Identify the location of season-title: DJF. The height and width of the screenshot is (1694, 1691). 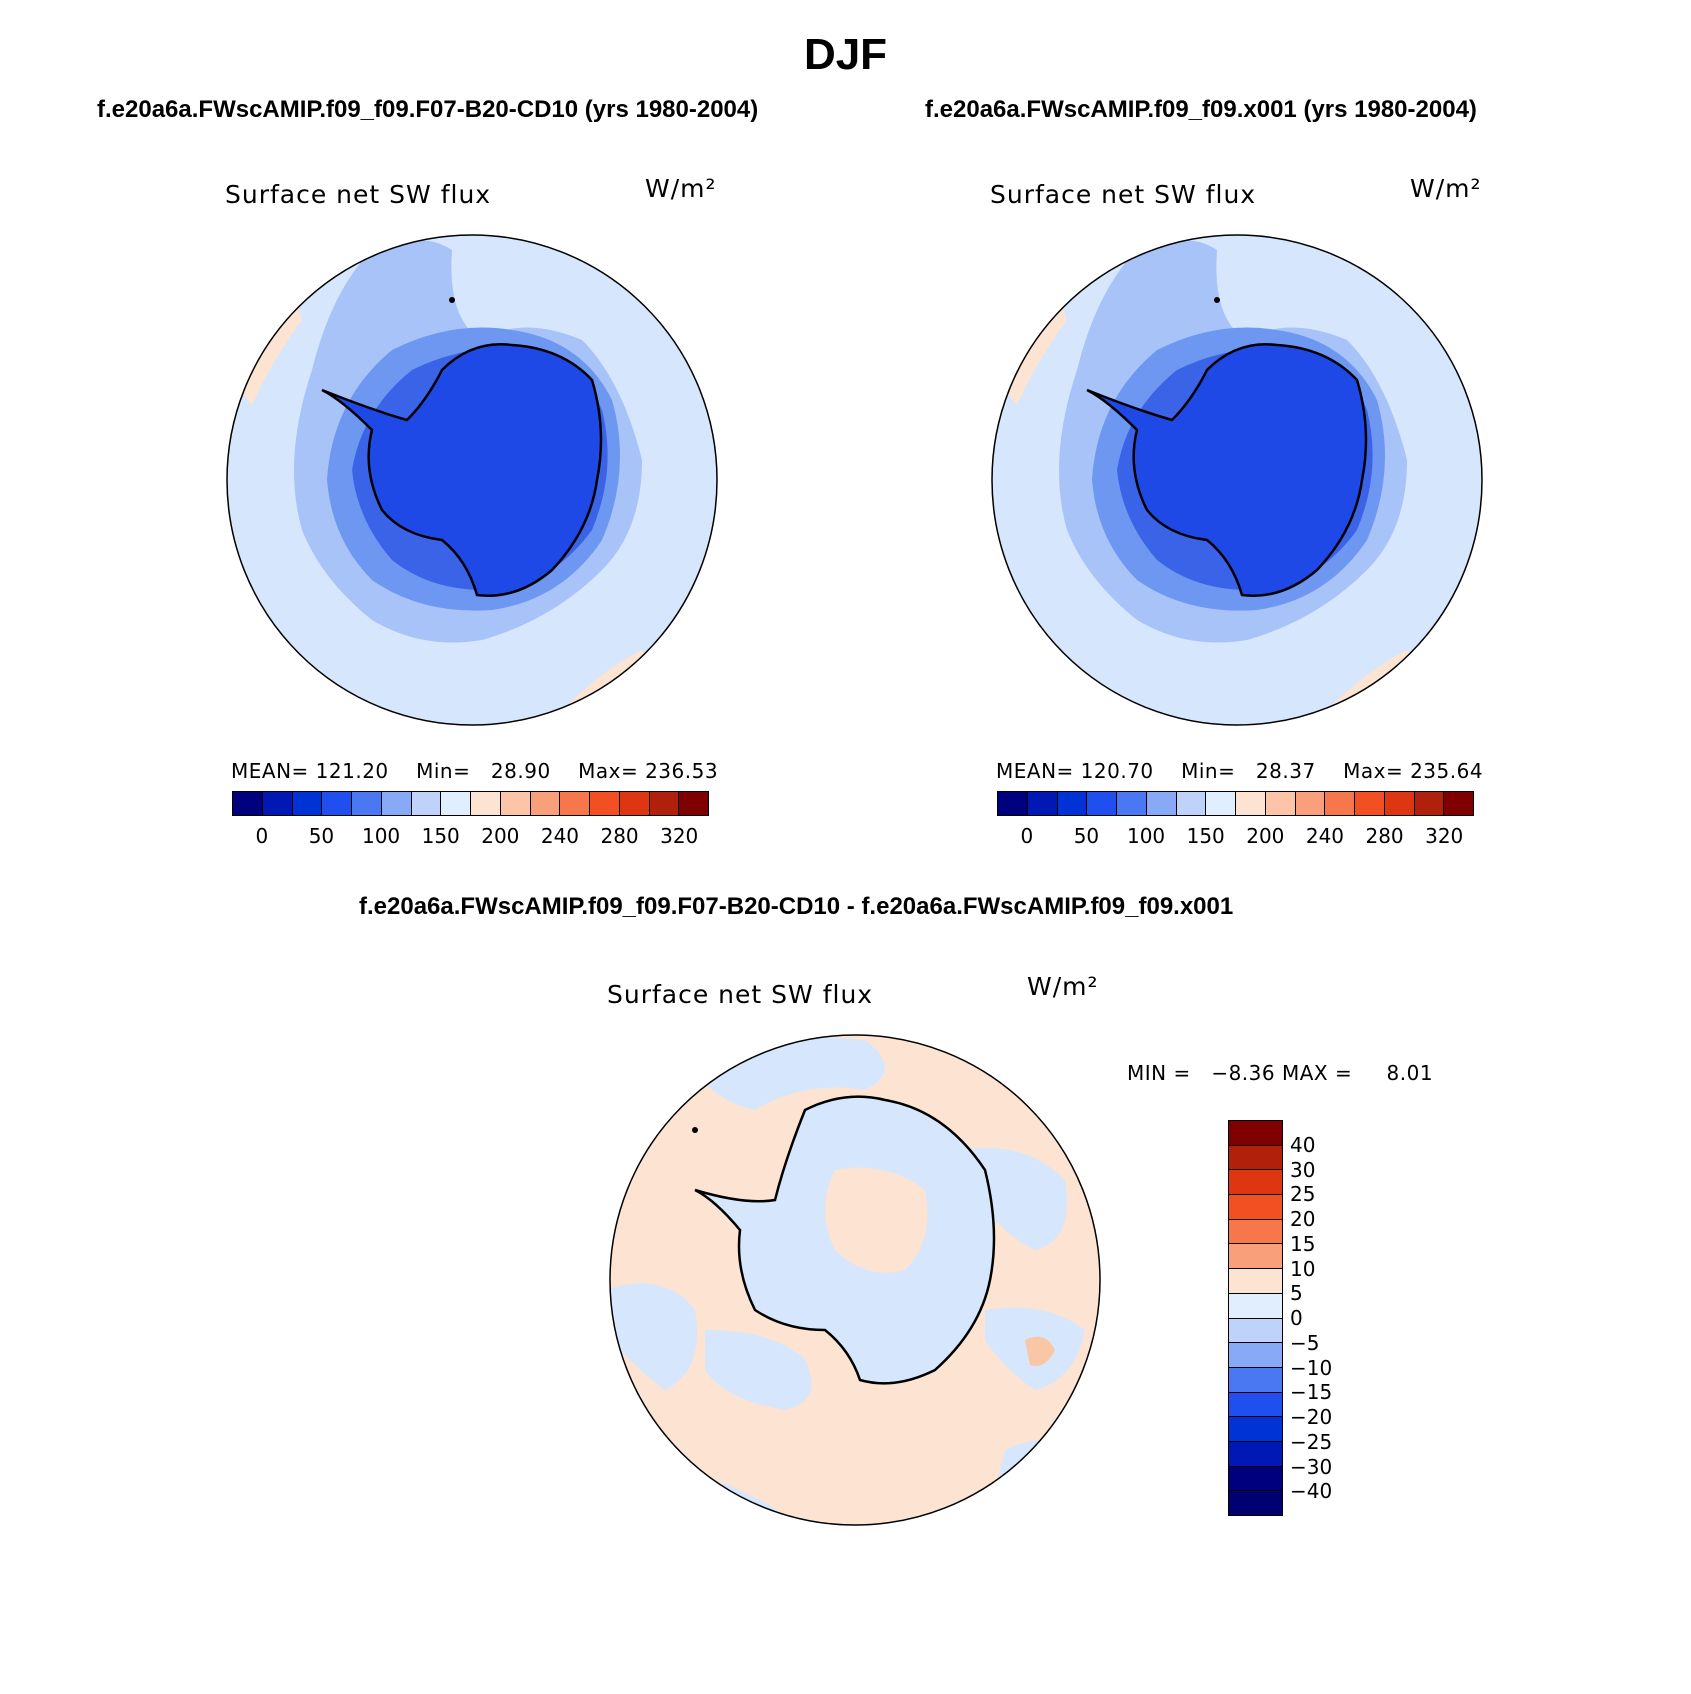
(845, 54).